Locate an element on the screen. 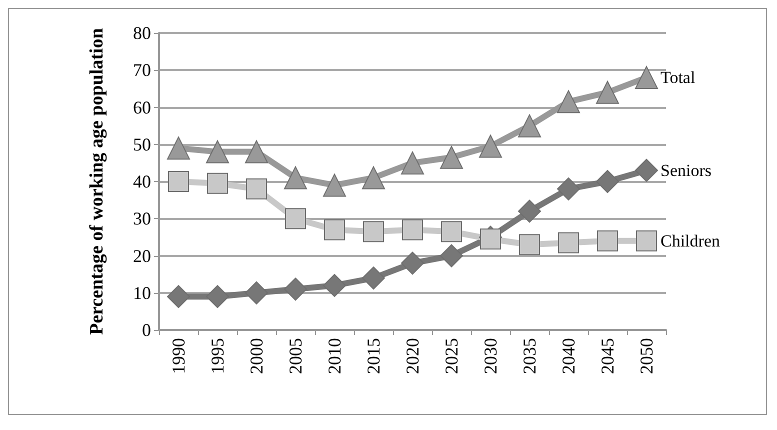 This screenshot has height=430, width=777. x-tick-label: 2050 is located at coordinates (646, 356).